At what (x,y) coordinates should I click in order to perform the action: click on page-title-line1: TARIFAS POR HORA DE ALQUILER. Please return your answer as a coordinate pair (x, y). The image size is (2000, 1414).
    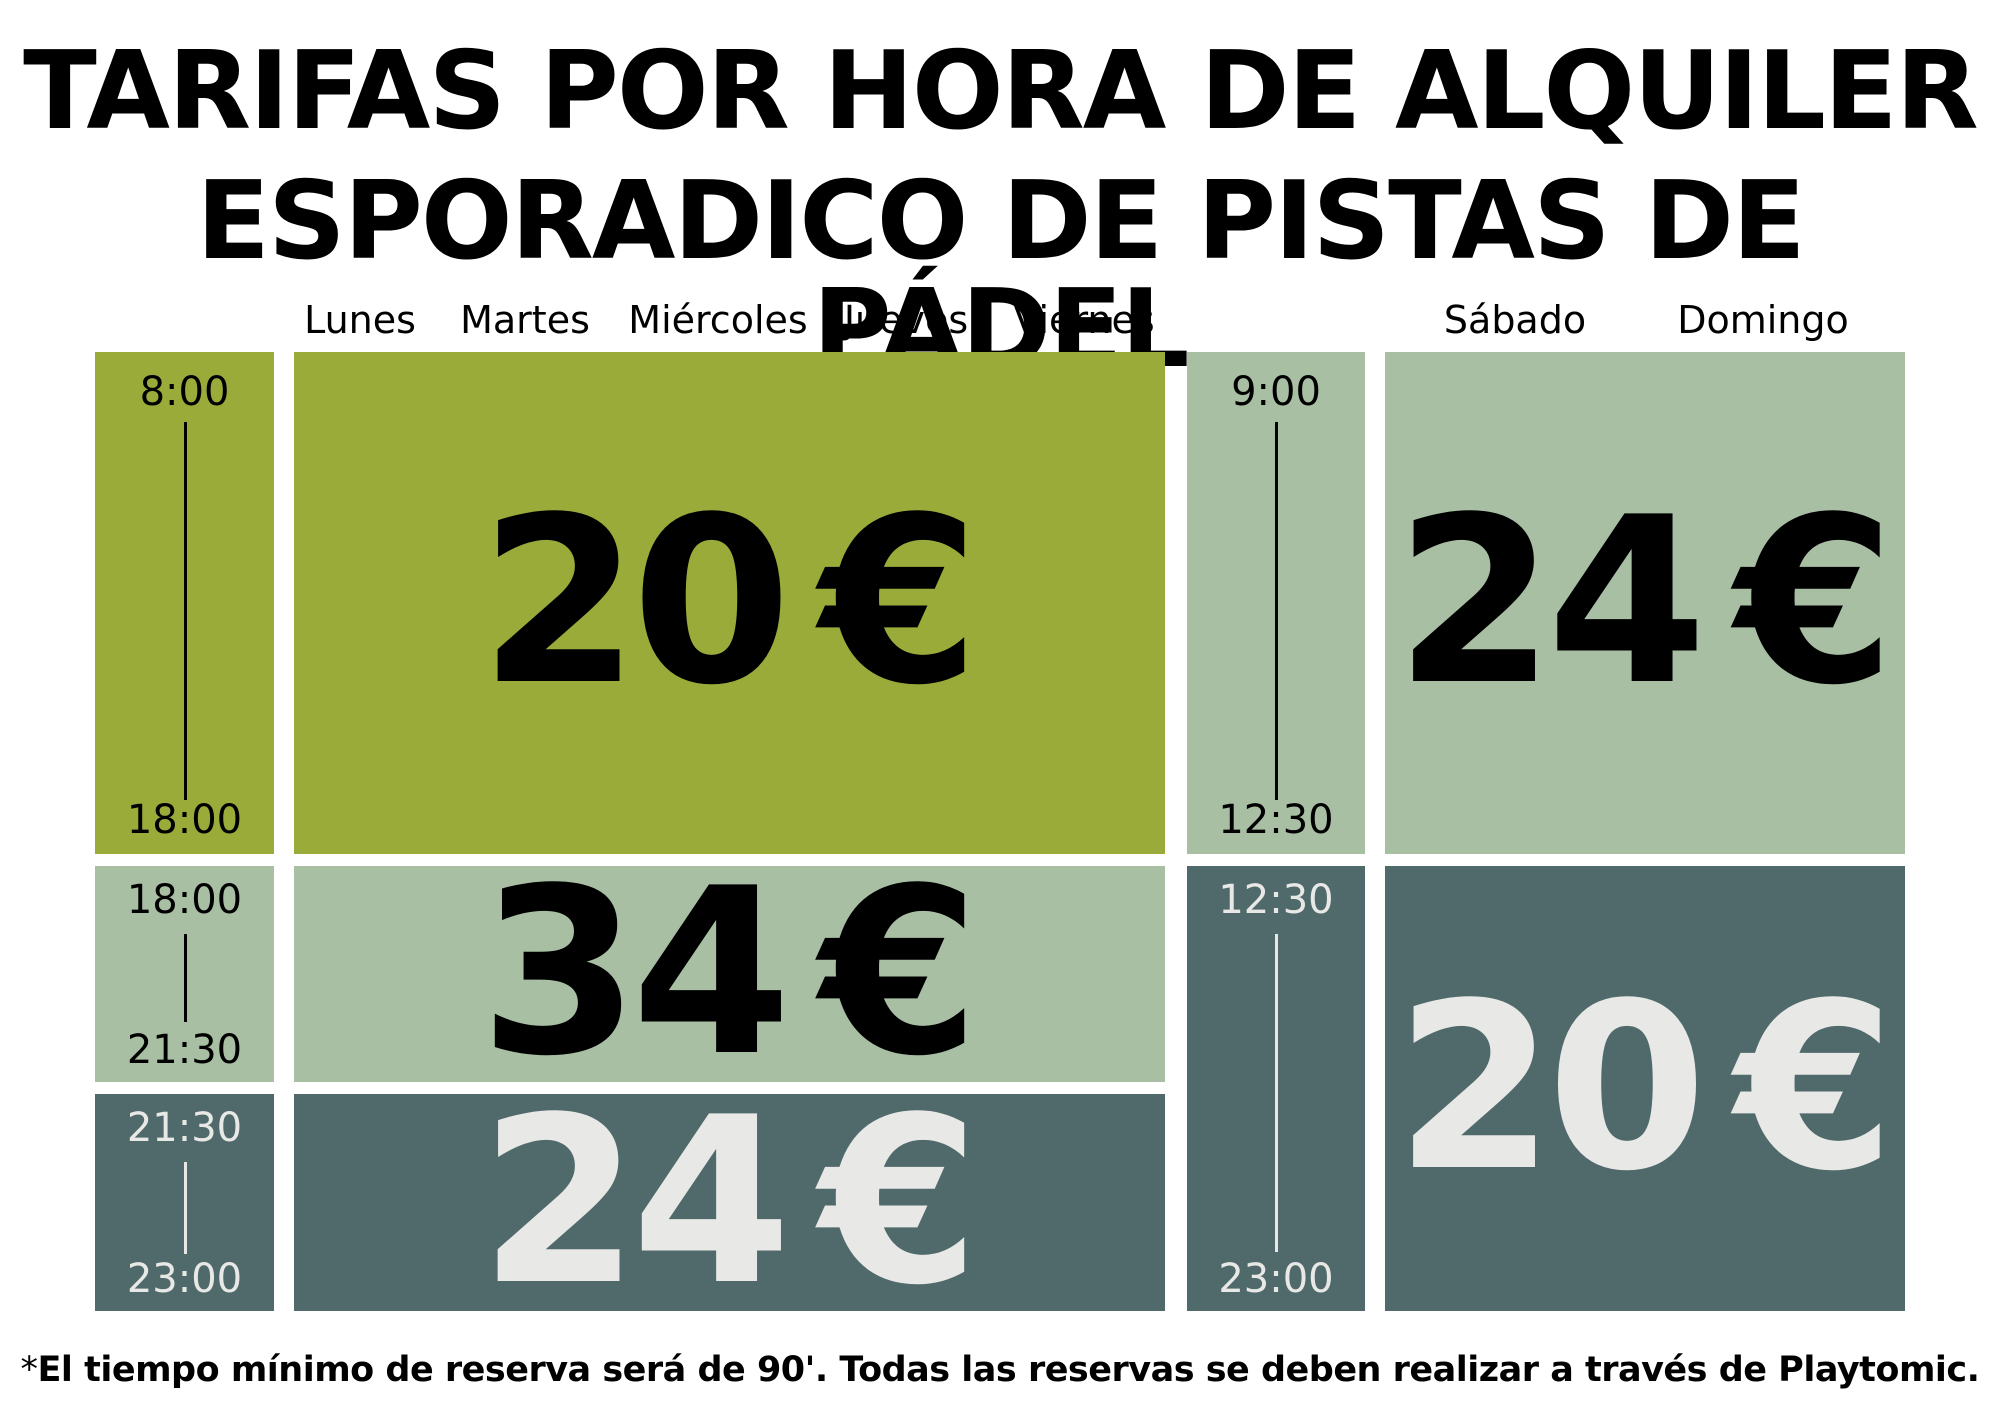
    Looking at the image, I should click on (1001, 91).